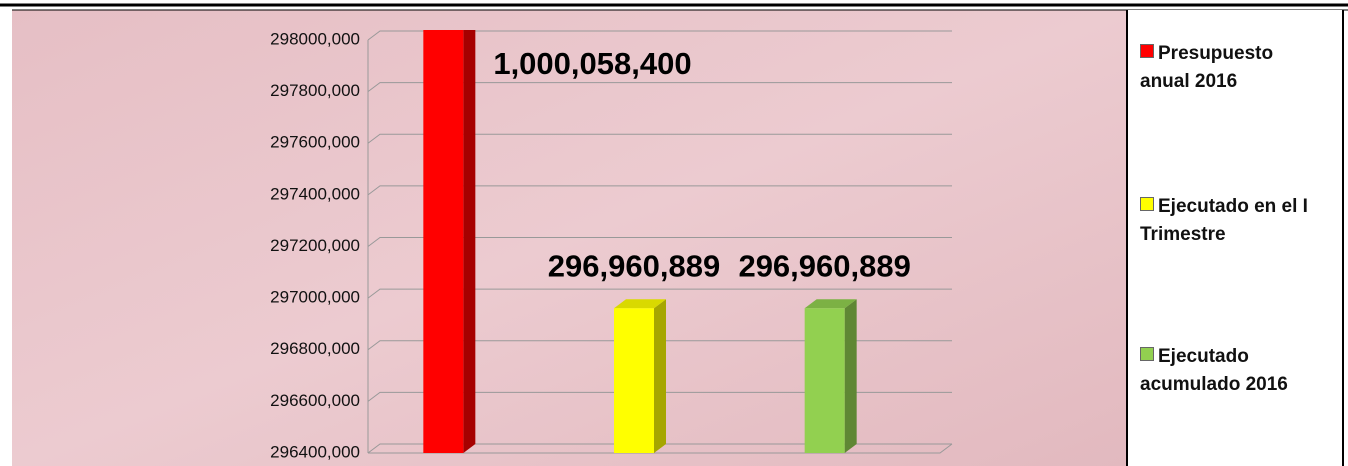  I want to click on legend-label: Ejecutado en el I Trimestre, so click(1224, 220).